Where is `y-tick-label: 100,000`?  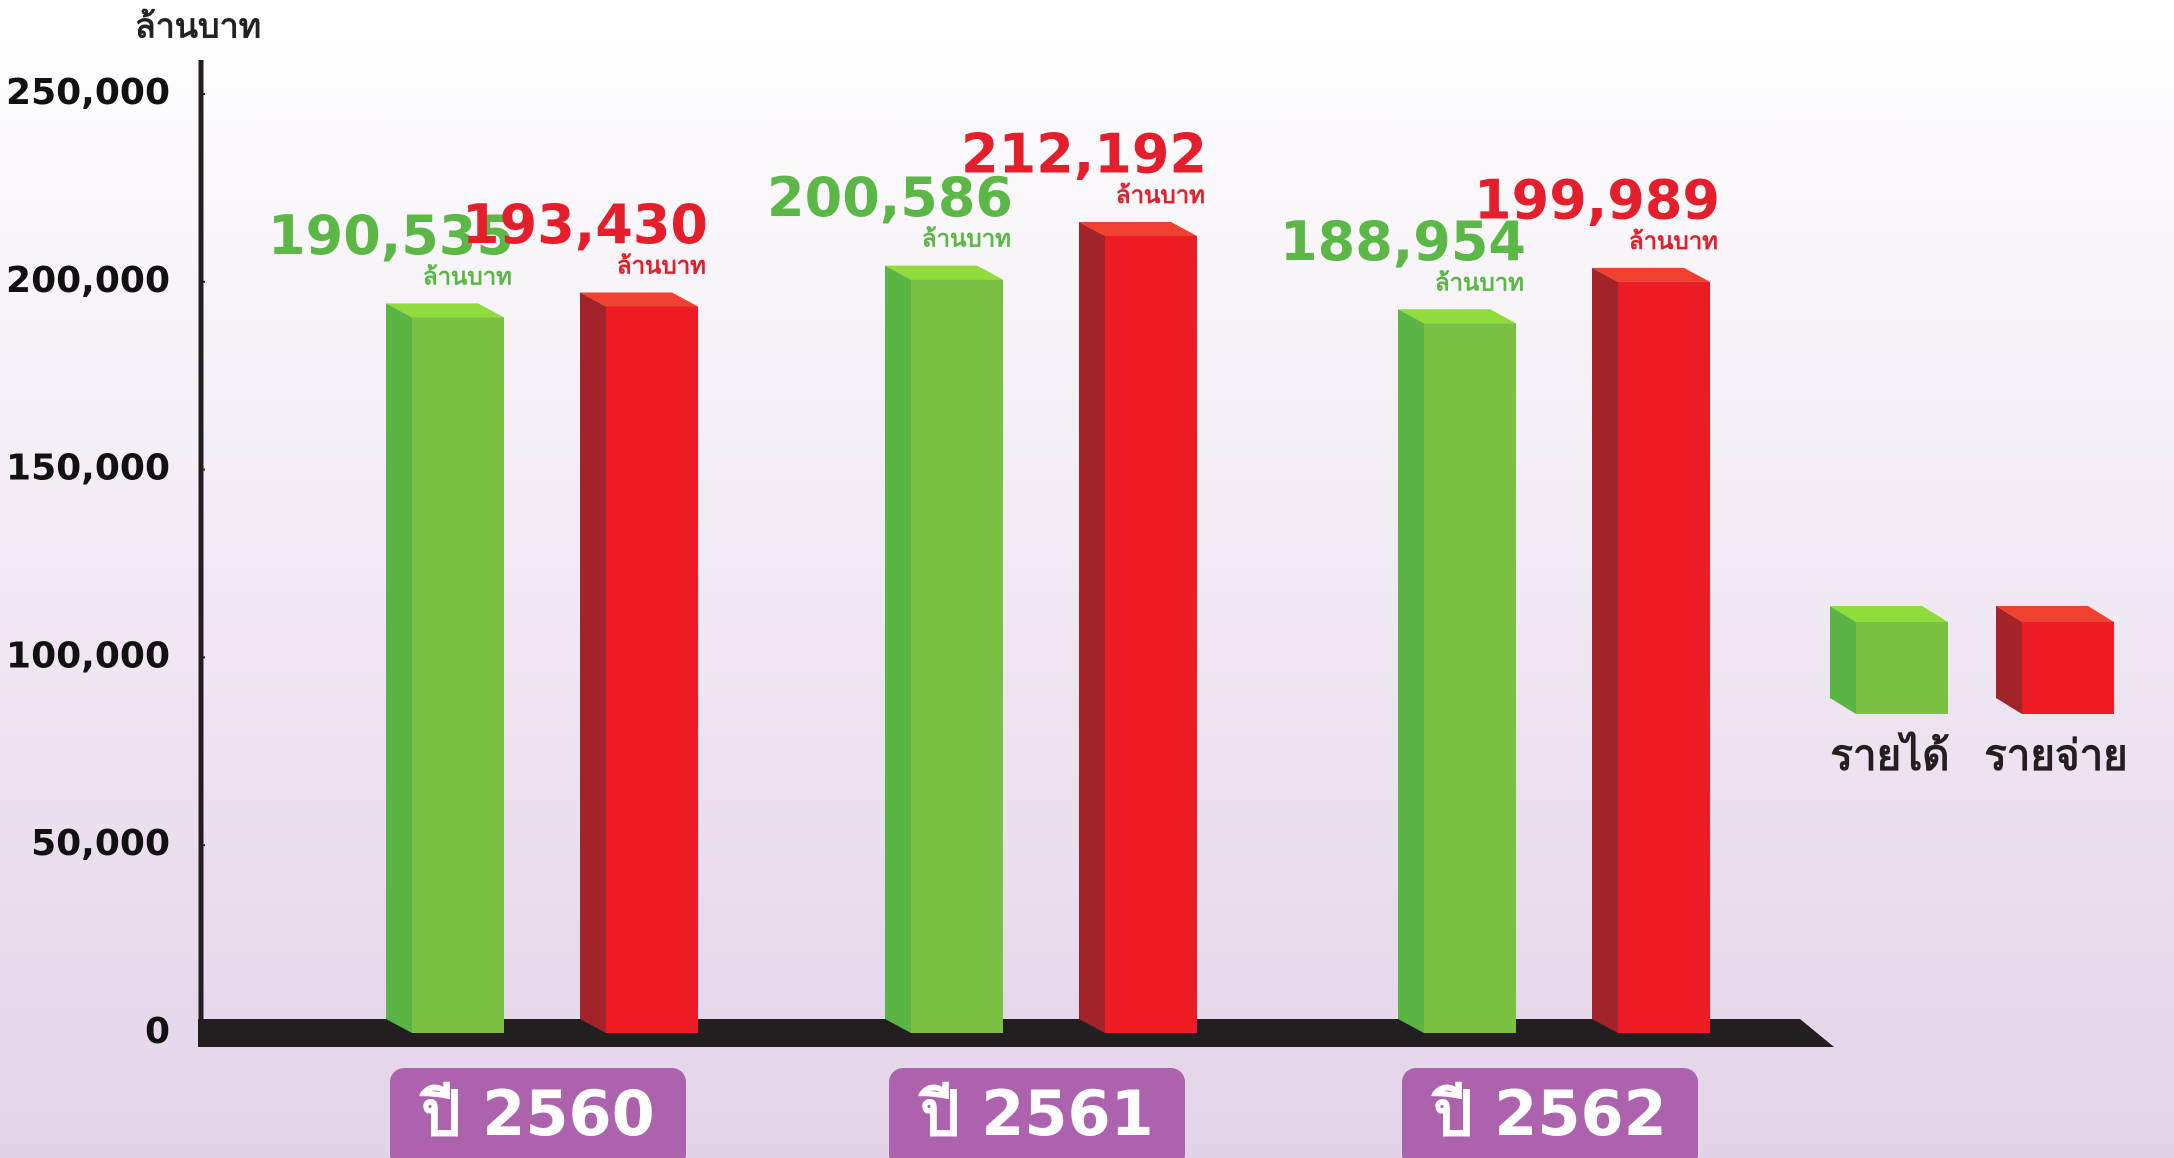
y-tick-label: 100,000 is located at coordinates (88, 655).